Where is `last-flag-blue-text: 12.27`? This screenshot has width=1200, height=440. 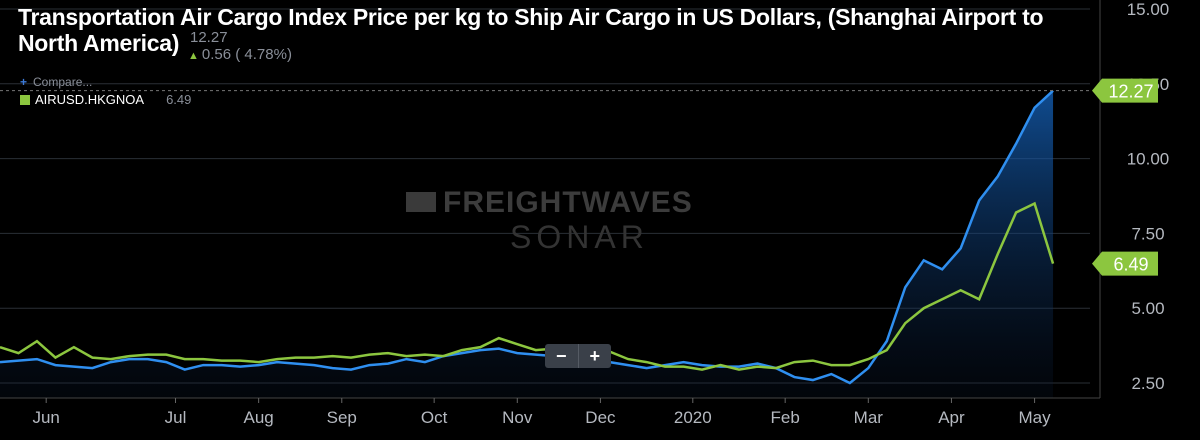
last-flag-blue-text: 12.27 is located at coordinates (1130, 92).